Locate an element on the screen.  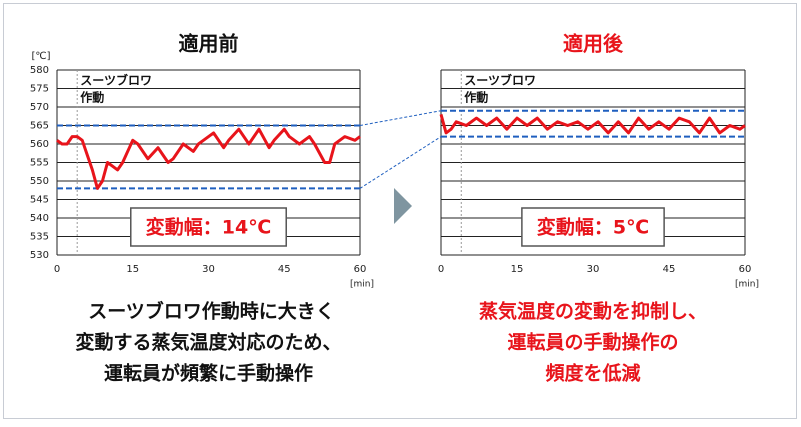
y-tick-label: 560 is located at coordinates (39, 144).